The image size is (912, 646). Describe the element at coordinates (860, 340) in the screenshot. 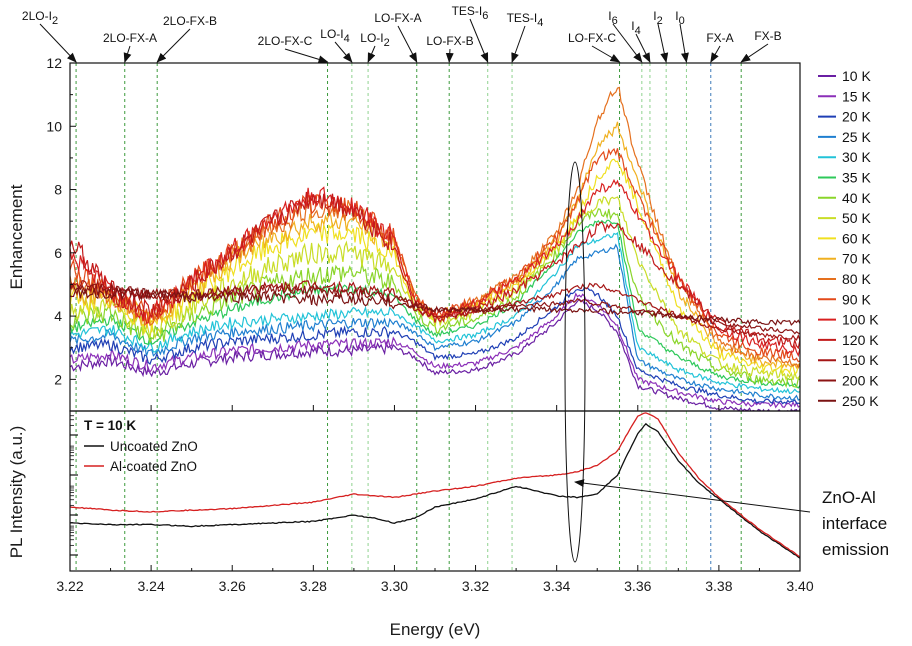

I see `legend-label: 120 K` at that location.